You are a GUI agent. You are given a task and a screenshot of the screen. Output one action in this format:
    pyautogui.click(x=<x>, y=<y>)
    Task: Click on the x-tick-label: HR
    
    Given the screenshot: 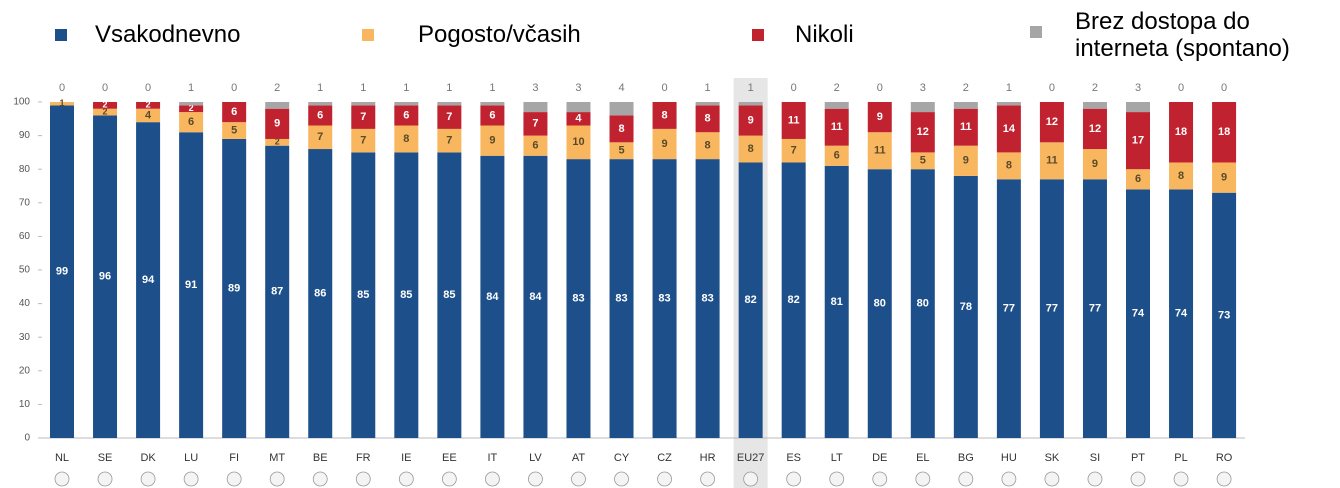 What is the action you would take?
    pyautogui.click(x=708, y=458)
    